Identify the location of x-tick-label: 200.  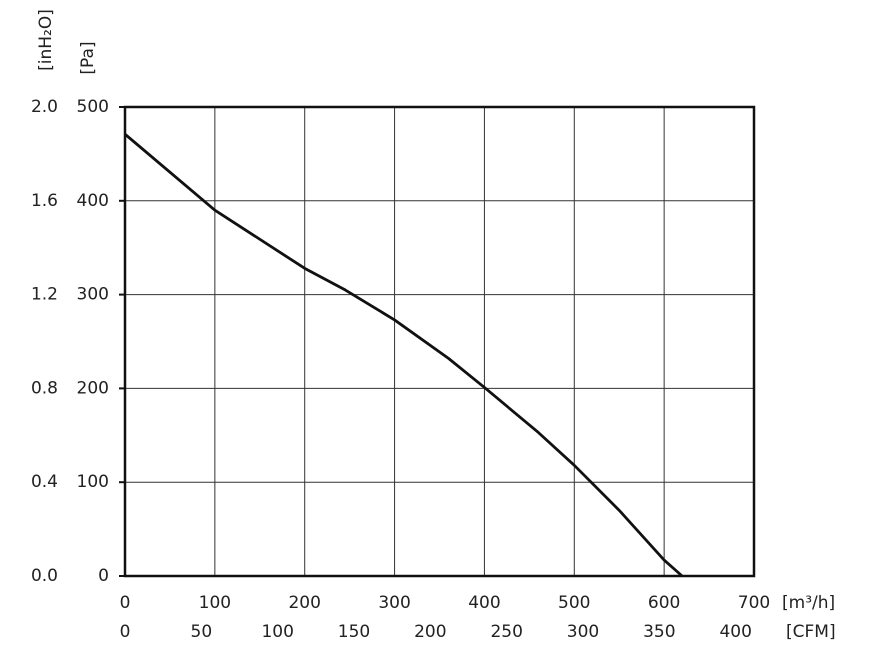
(304, 603).